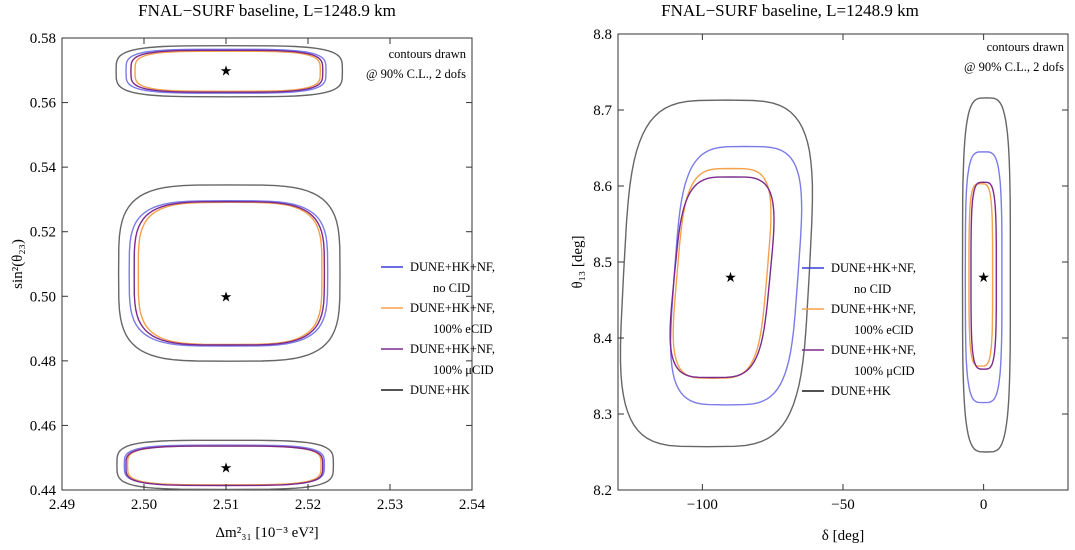 The width and height of the screenshot is (1075, 550). What do you see at coordinates (266, 533) in the screenshot?
I see `x-axis-label: Δm²₃₁ [10⁻³ eV²]` at bounding box center [266, 533].